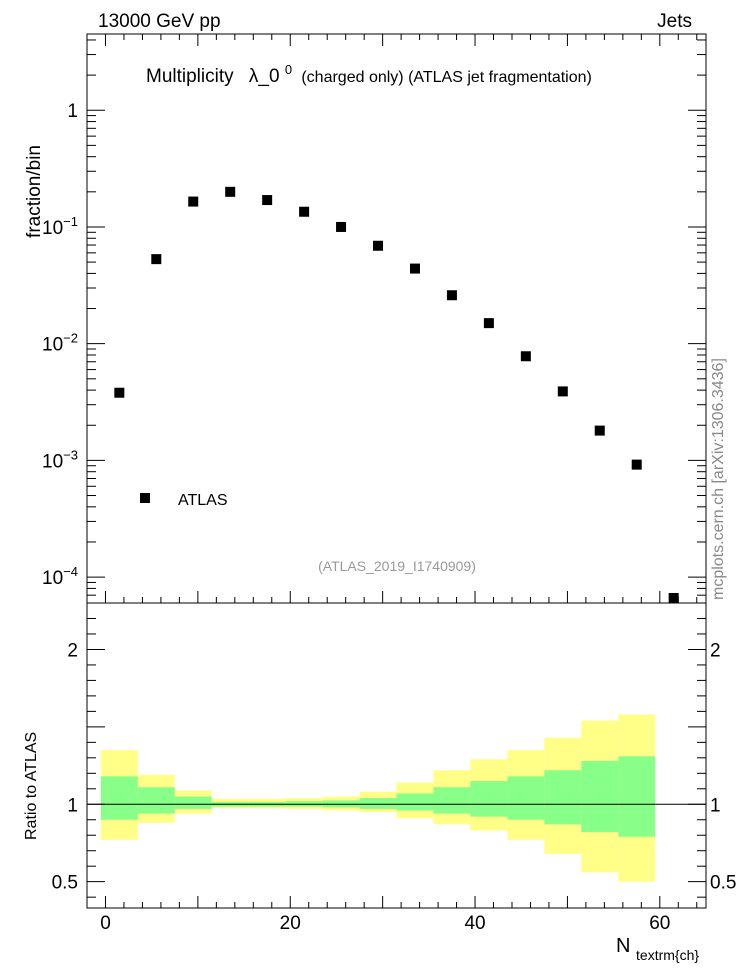 Image resolution: width=746 pixels, height=972 pixels. I want to click on title-lambda: λ_0, so click(264, 76).